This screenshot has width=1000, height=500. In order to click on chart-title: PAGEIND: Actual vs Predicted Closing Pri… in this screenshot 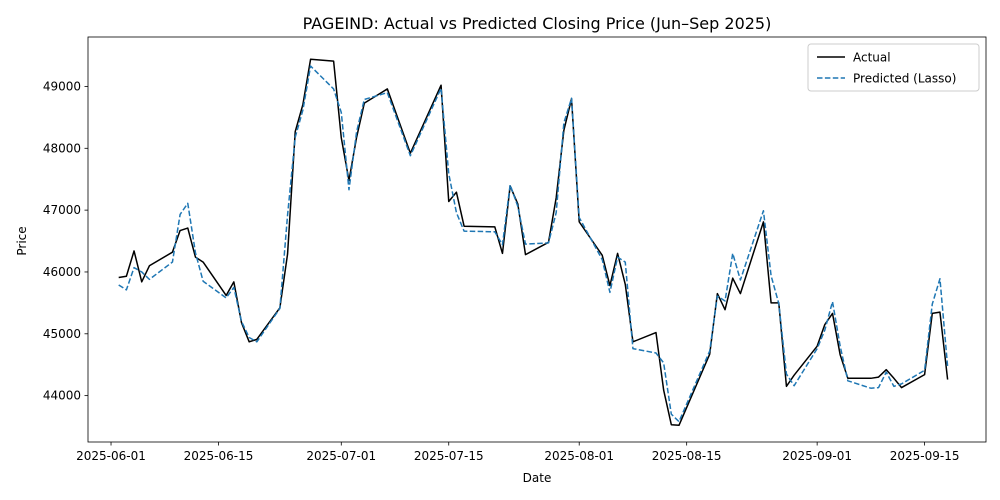, I will do `click(537, 23)`.